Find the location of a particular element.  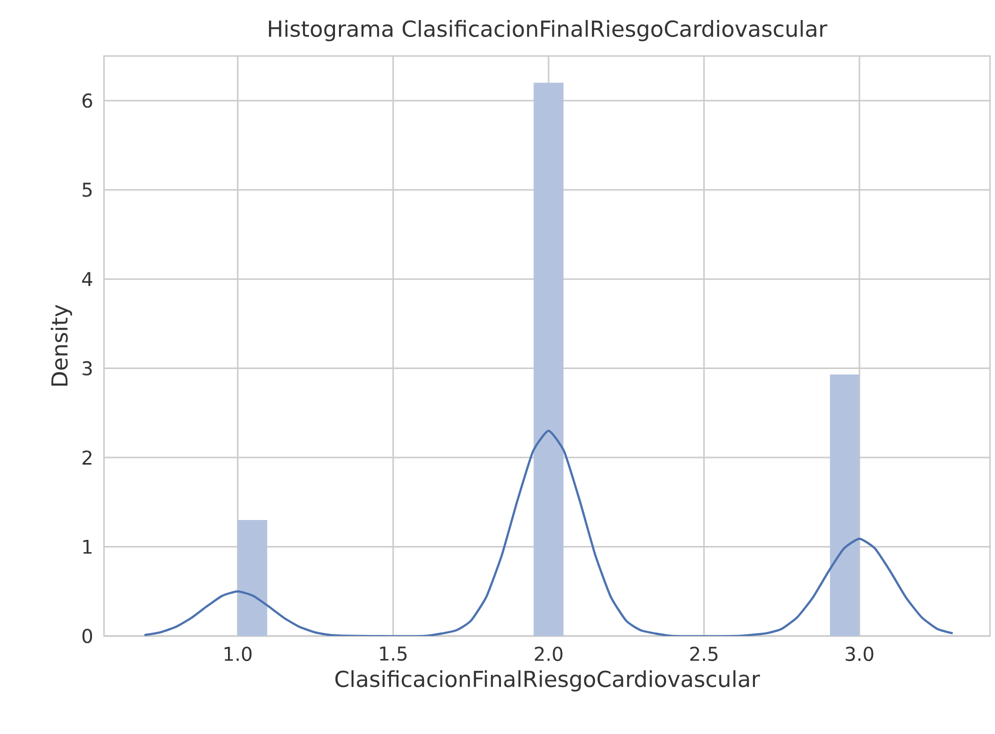

y-tick-label: 2 is located at coordinates (87, 457).